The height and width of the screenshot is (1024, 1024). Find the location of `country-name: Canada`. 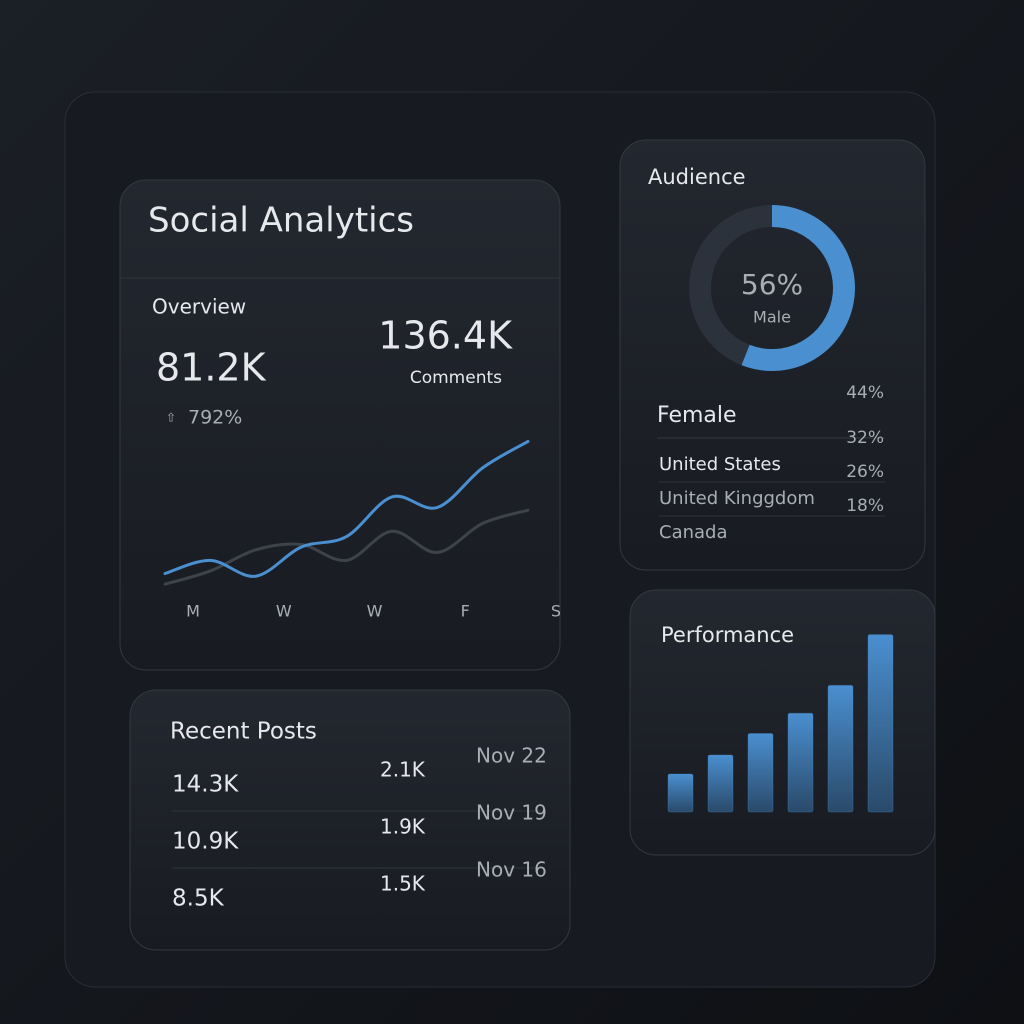

country-name: Canada is located at coordinates (693, 532).